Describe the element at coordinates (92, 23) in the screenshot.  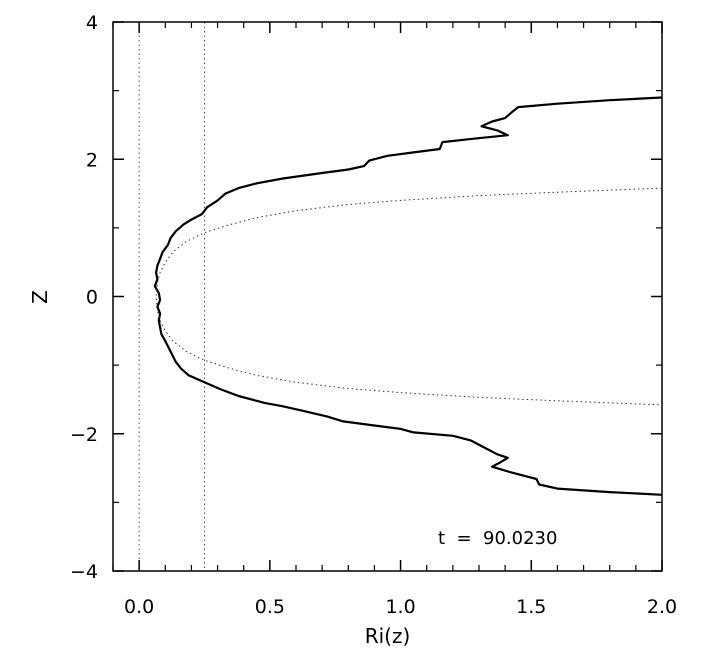
I see `y-tick-label: 4` at that location.